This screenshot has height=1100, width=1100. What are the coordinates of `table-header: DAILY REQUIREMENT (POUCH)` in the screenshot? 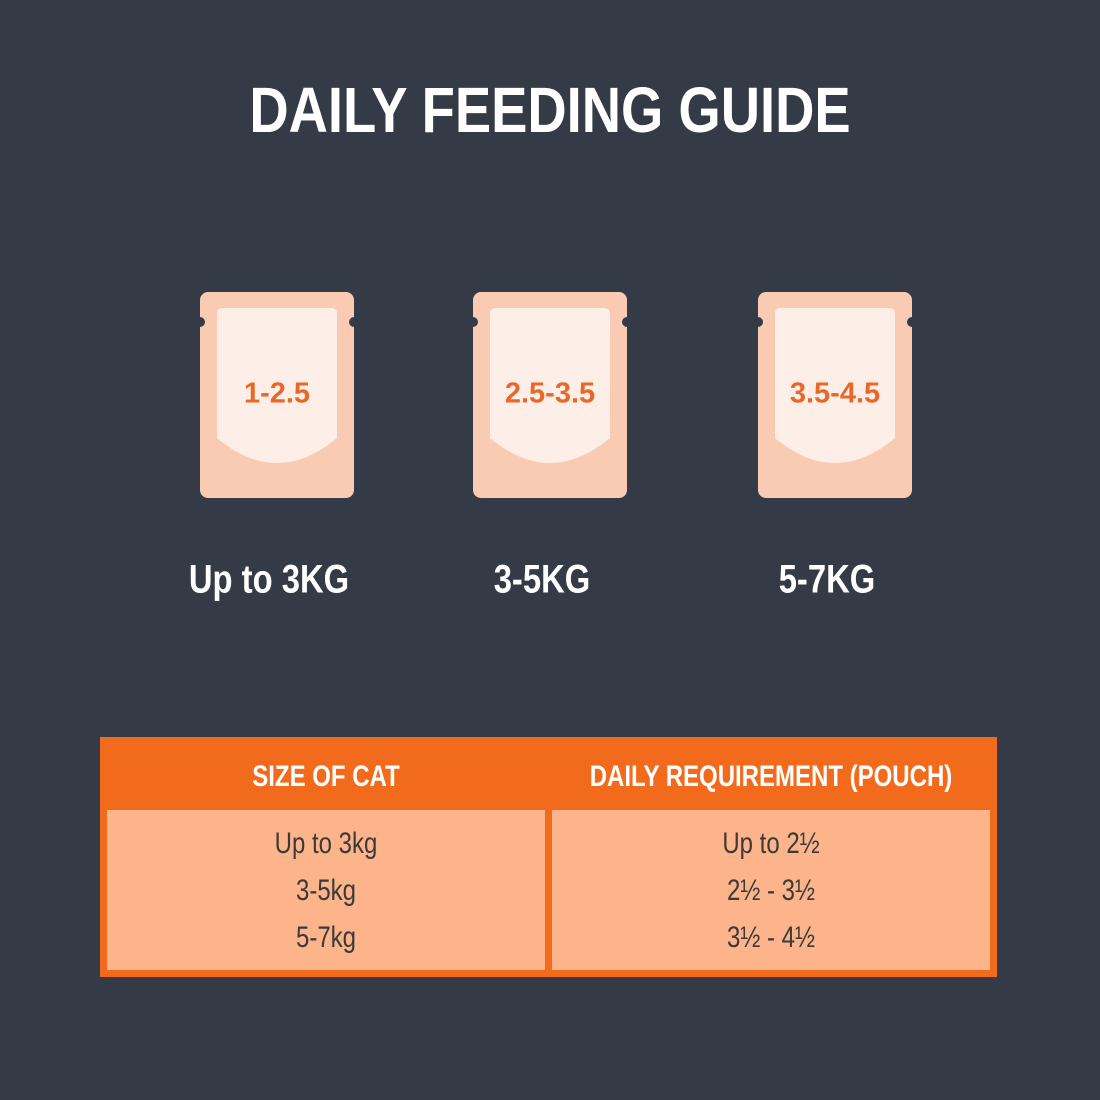 It's located at (771, 775).